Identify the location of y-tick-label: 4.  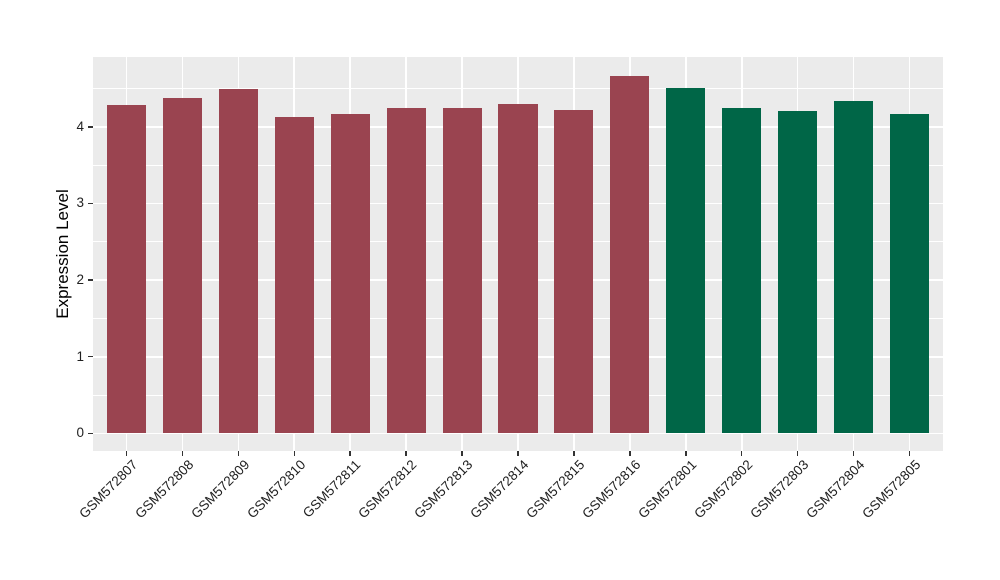
(80, 126).